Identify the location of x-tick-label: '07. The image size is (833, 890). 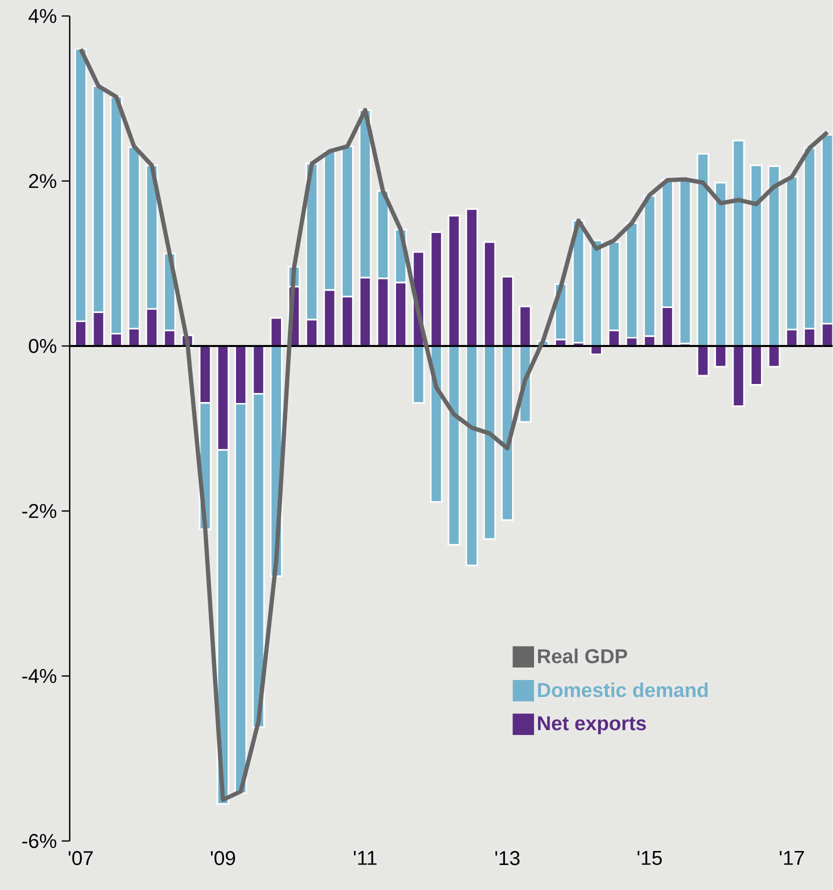
(80, 858).